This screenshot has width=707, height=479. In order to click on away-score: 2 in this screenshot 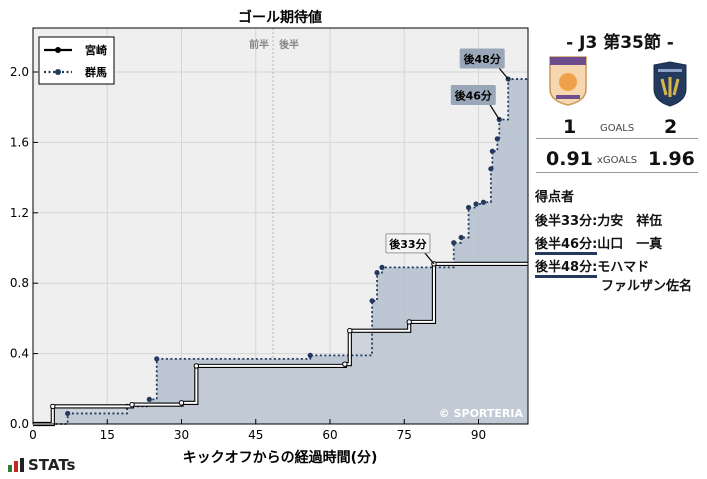, I will do `click(671, 127)`.